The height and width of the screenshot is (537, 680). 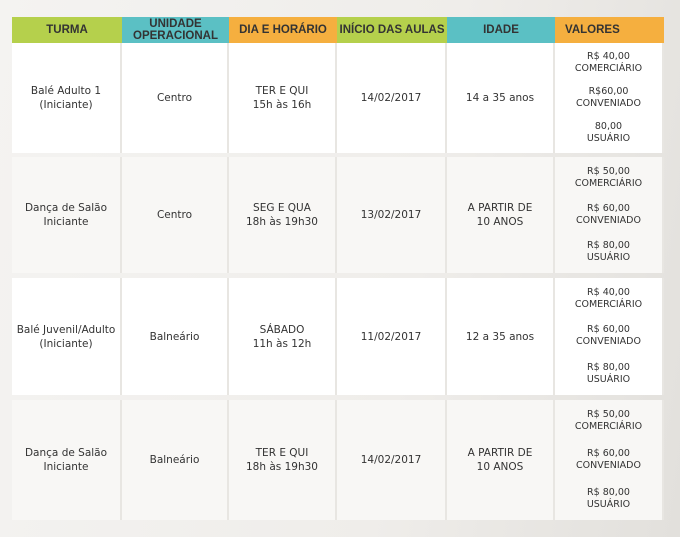 What do you see at coordinates (282, 105) in the screenshot?
I see `cell-line: 15h às 16h` at bounding box center [282, 105].